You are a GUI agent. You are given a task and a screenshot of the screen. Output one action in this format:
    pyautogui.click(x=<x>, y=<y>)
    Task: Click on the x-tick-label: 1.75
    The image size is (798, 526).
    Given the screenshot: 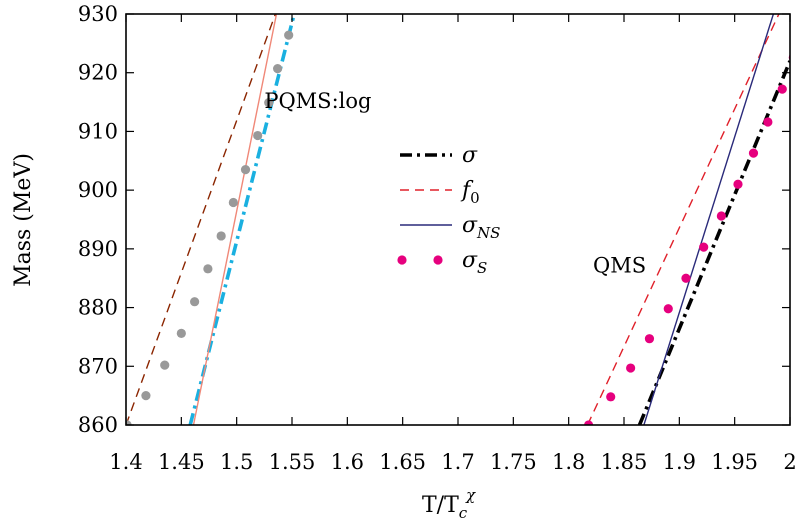 What is the action you would take?
    pyautogui.click(x=513, y=462)
    